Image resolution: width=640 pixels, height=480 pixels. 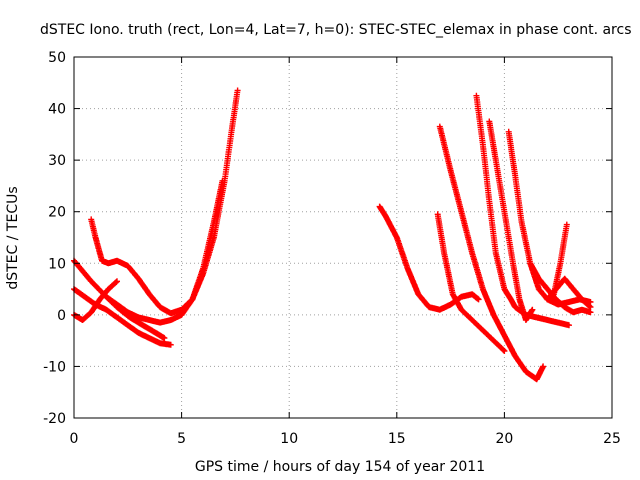 What do you see at coordinates (13, 237) in the screenshot?
I see `y-axis-label: dSTEC / TECUs` at bounding box center [13, 237].